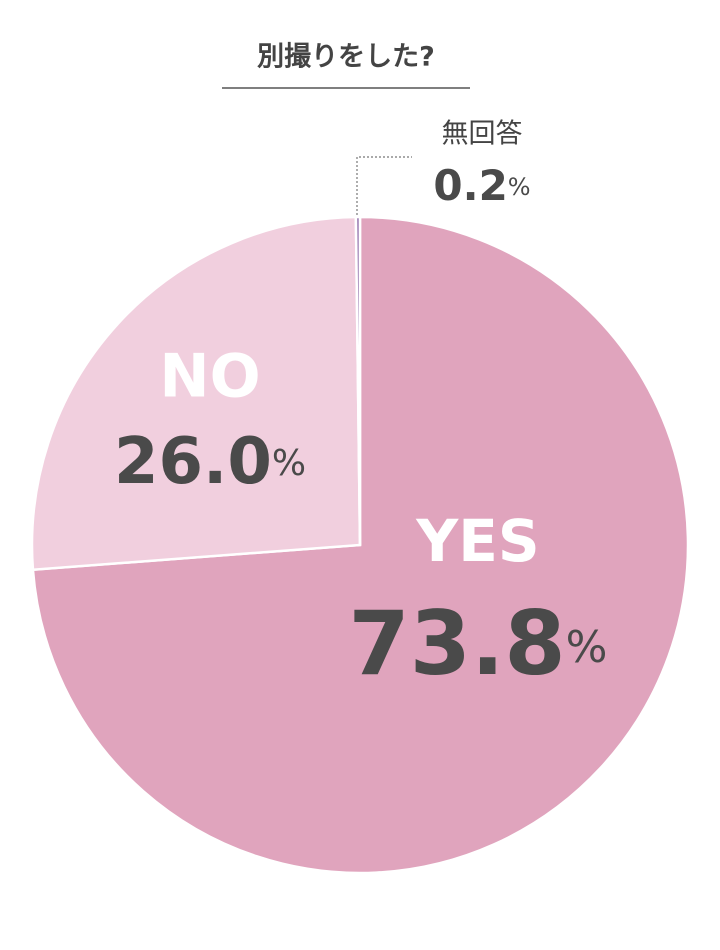  Describe the element at coordinates (384, 185) in the screenshot. I see `leader-line` at that location.